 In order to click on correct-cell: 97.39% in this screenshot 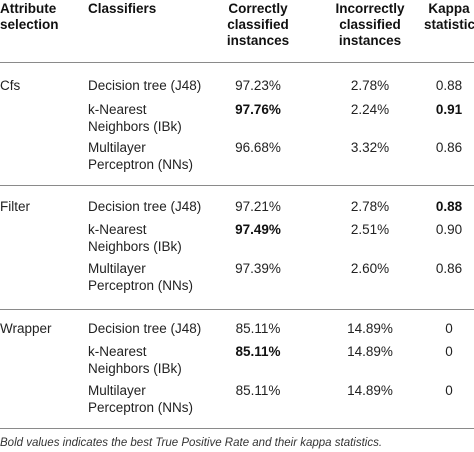, I will do `click(258, 268)`.